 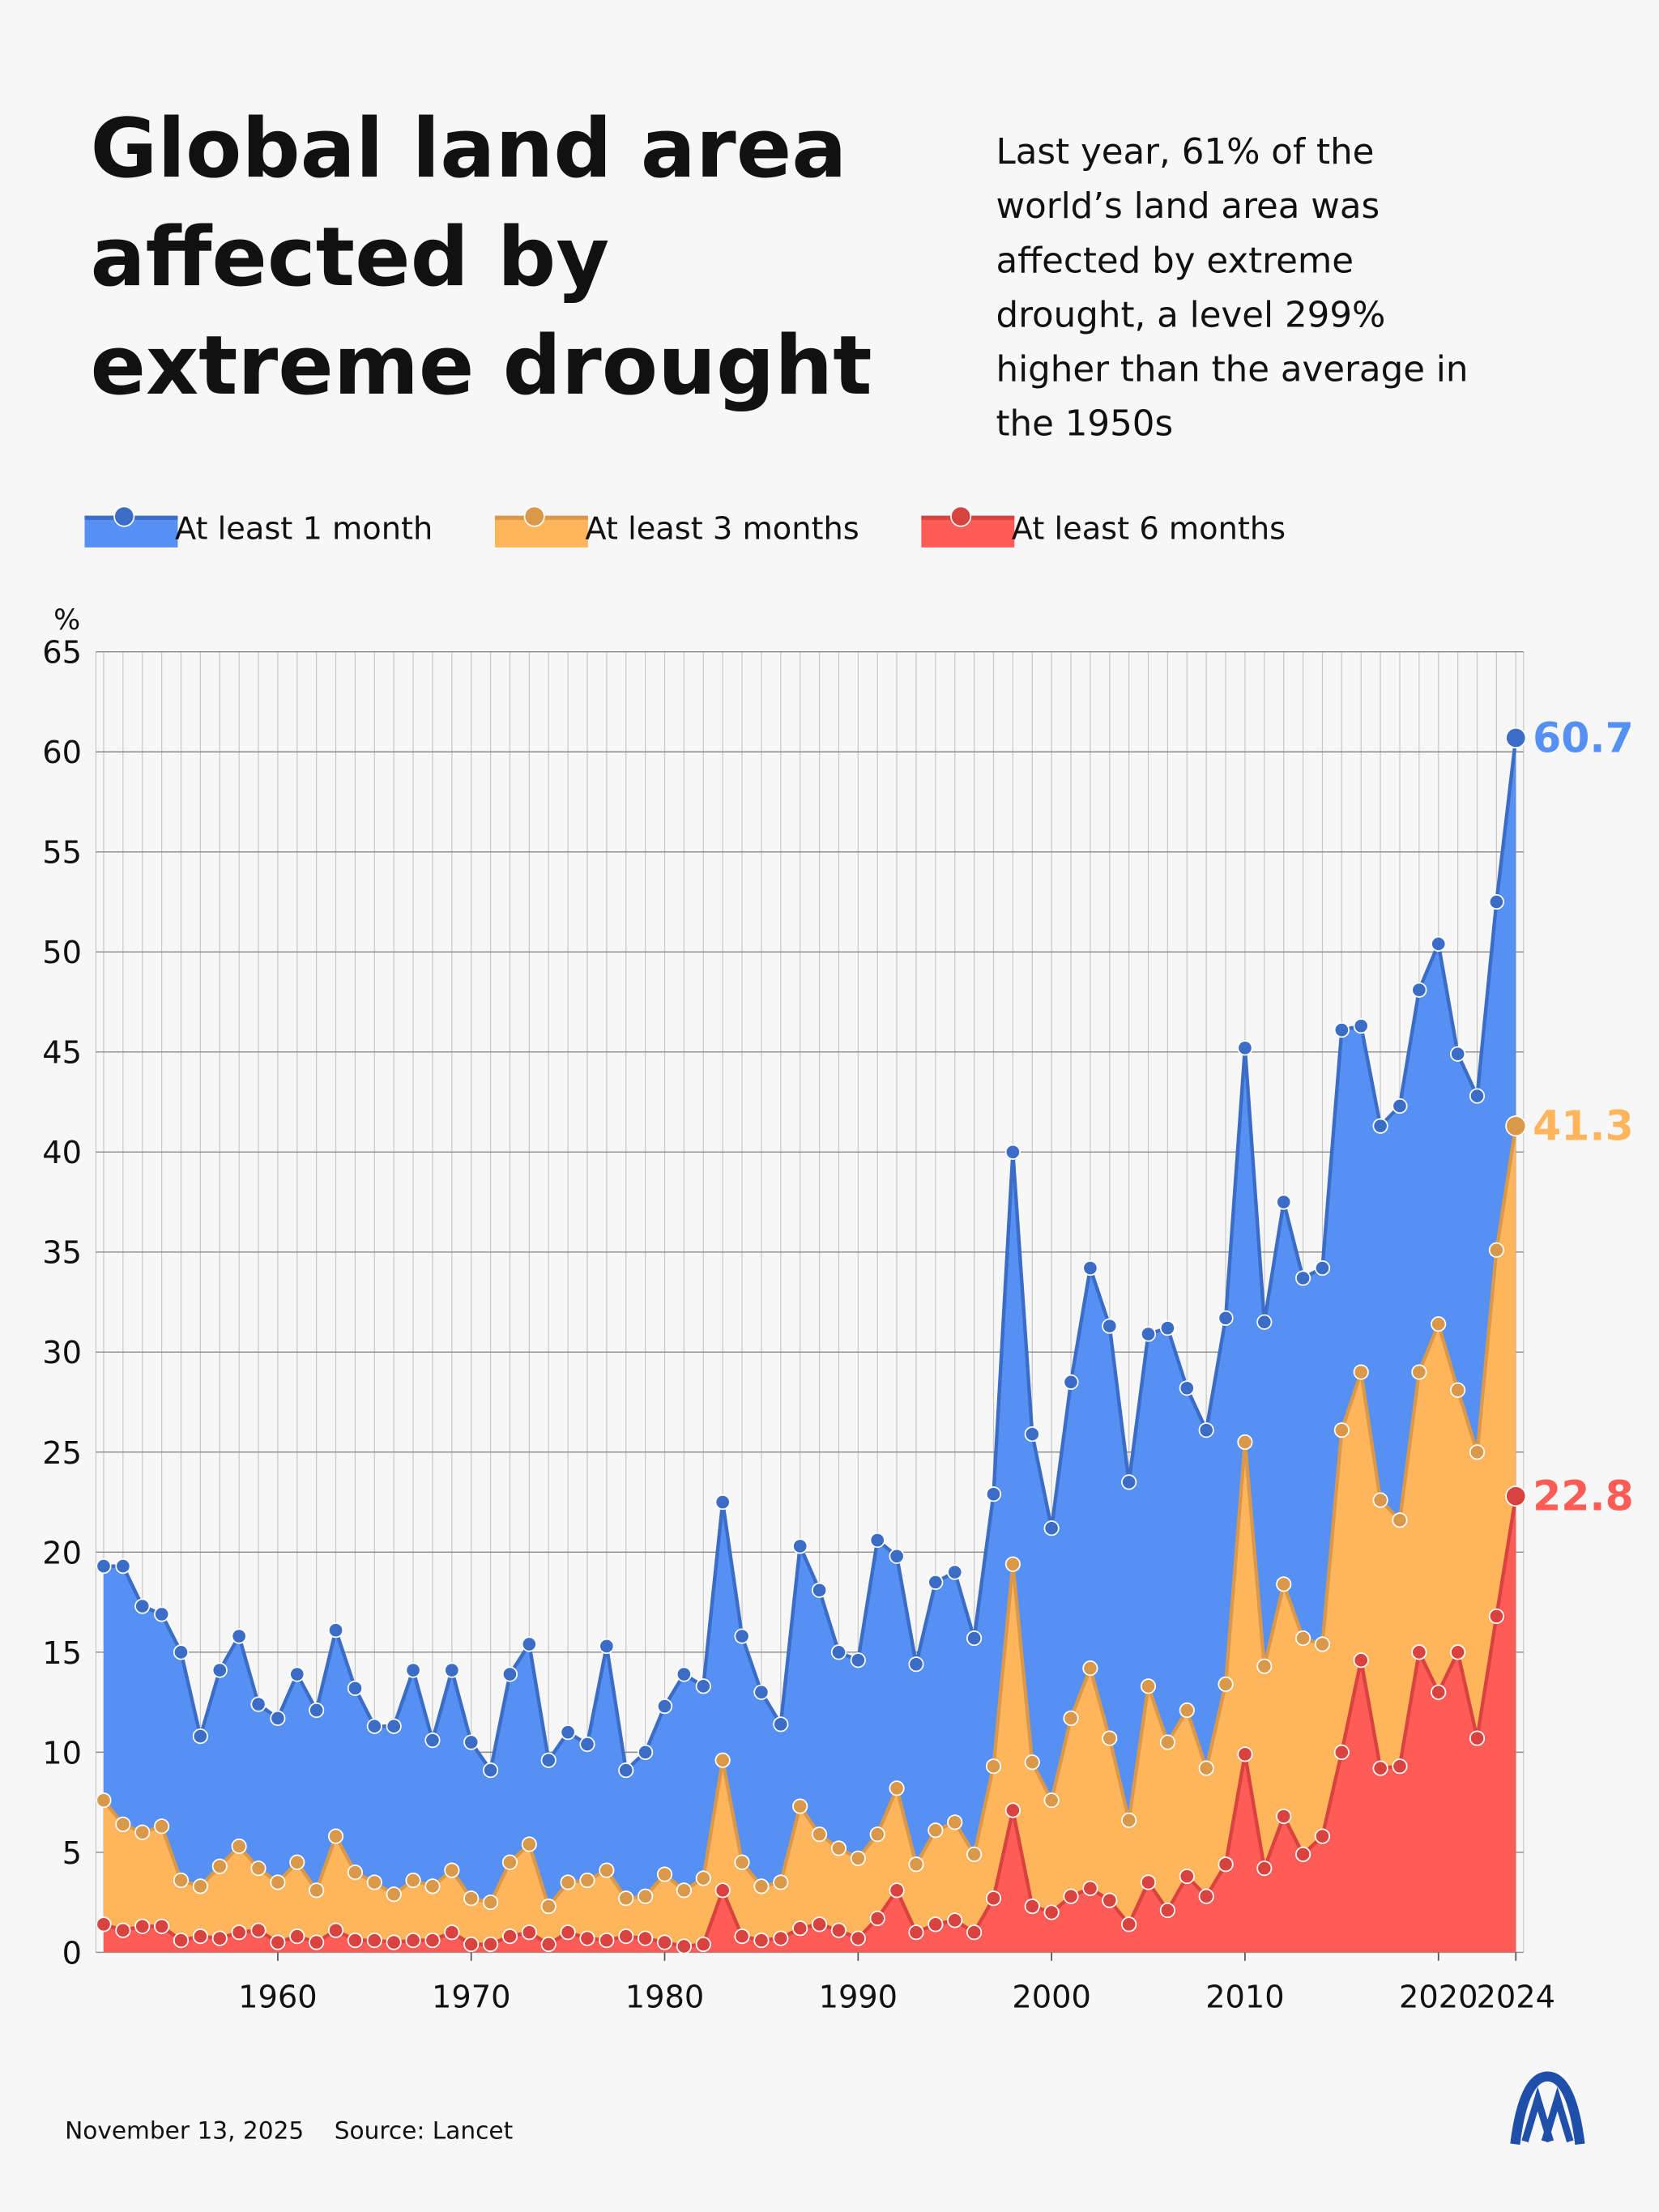 What do you see at coordinates (664, 1997) in the screenshot?
I see `x-tick-label: 1980` at bounding box center [664, 1997].